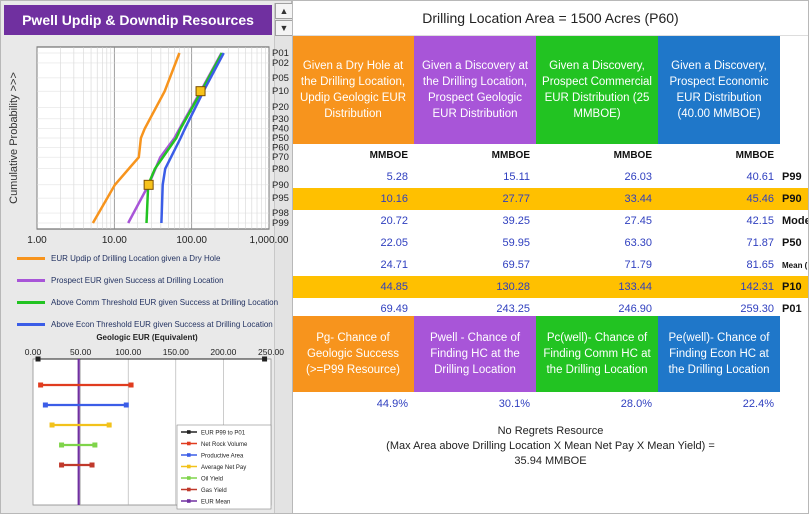 The width and height of the screenshot is (809, 515). I want to click on y-tick-label: P90, so click(280, 185).